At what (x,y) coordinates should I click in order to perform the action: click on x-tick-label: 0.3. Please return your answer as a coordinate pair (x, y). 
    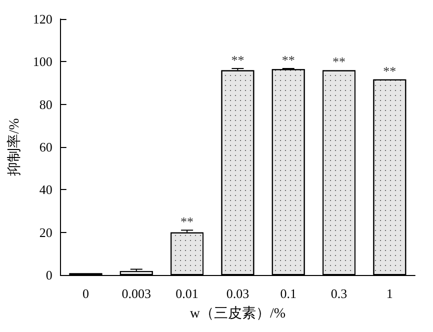
    Looking at the image, I should click on (339, 293).